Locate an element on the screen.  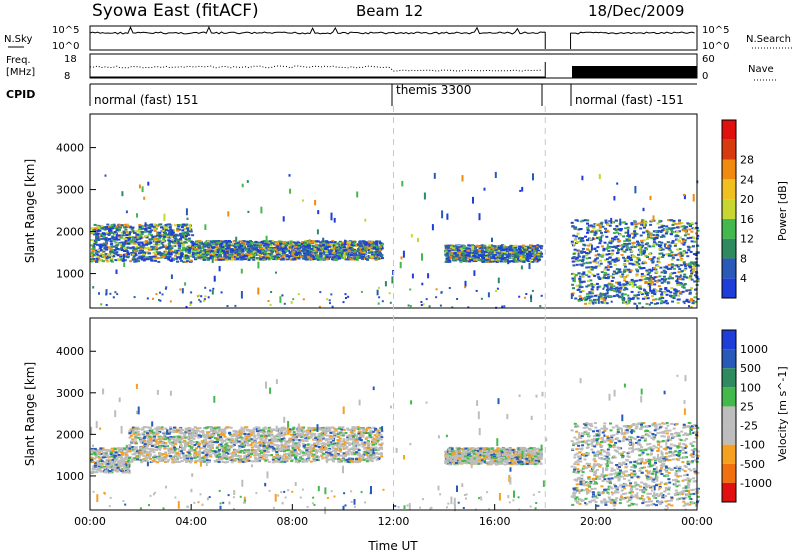
y-tick-label: 3000 is located at coordinates (70, 190).